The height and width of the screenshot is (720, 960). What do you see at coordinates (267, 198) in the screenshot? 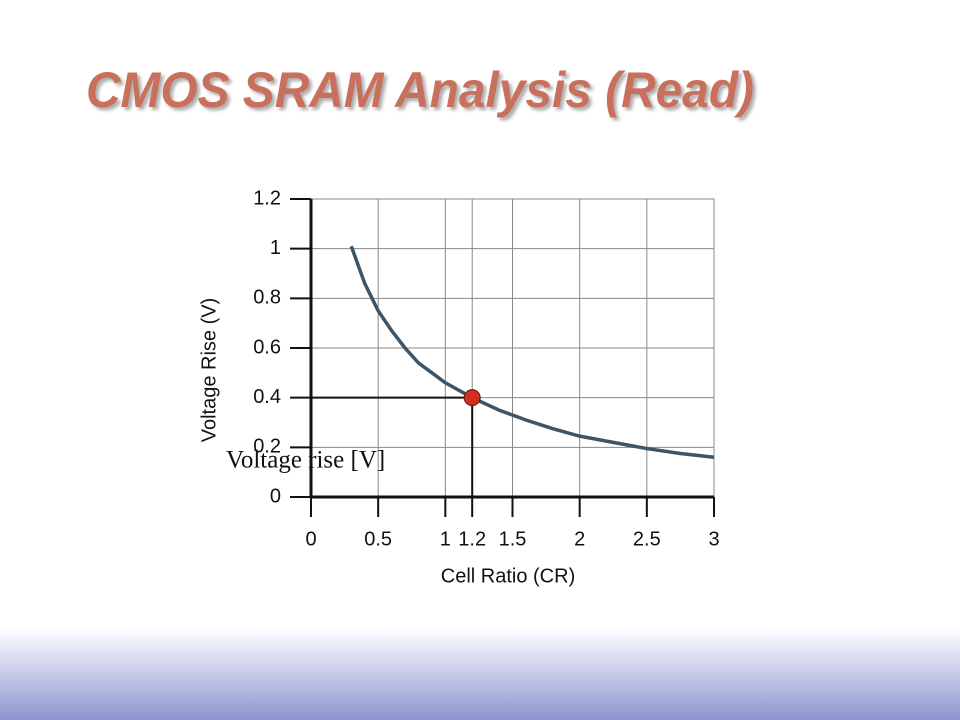
I see `y-tick-label: 1.2` at bounding box center [267, 198].